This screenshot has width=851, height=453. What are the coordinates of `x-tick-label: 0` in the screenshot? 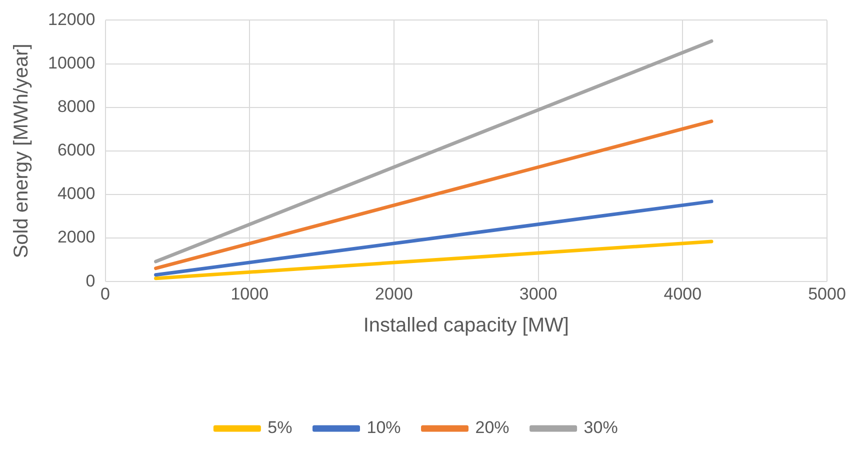 It's located at (105, 294).